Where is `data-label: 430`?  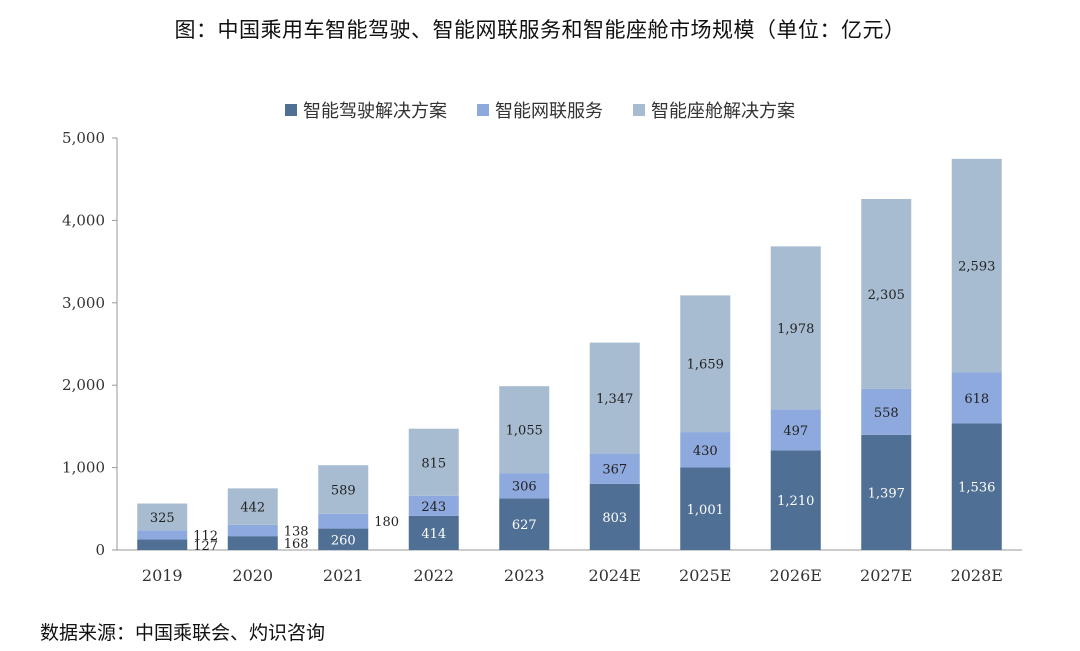
data-label: 430 is located at coordinates (705, 451).